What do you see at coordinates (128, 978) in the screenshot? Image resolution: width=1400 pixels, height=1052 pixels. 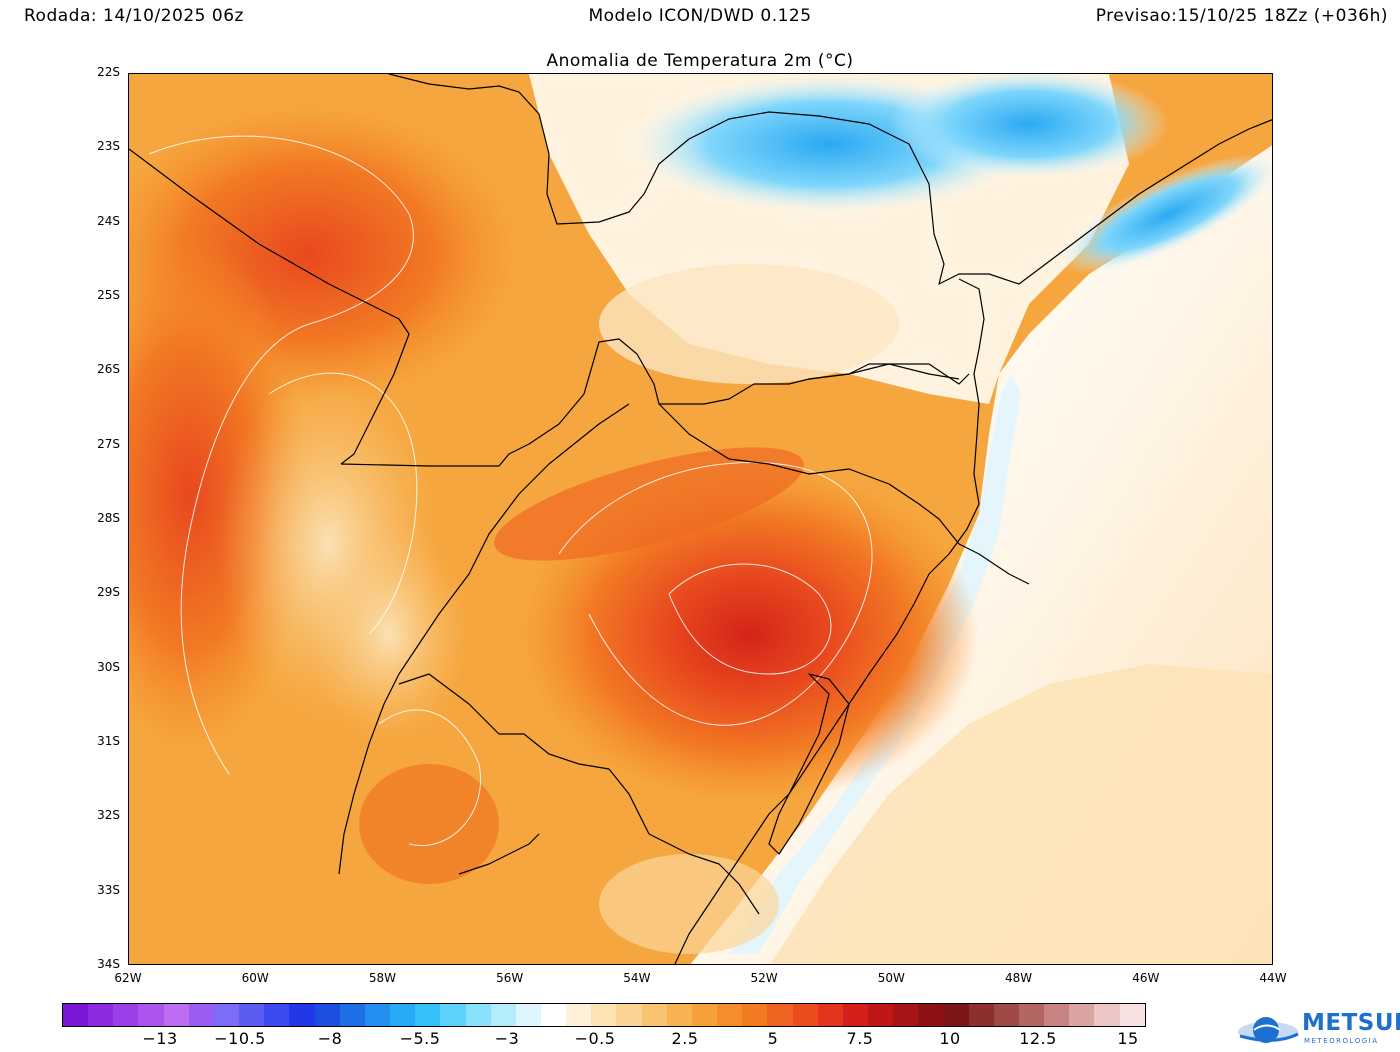 I see `longitude-label: 62W` at bounding box center [128, 978].